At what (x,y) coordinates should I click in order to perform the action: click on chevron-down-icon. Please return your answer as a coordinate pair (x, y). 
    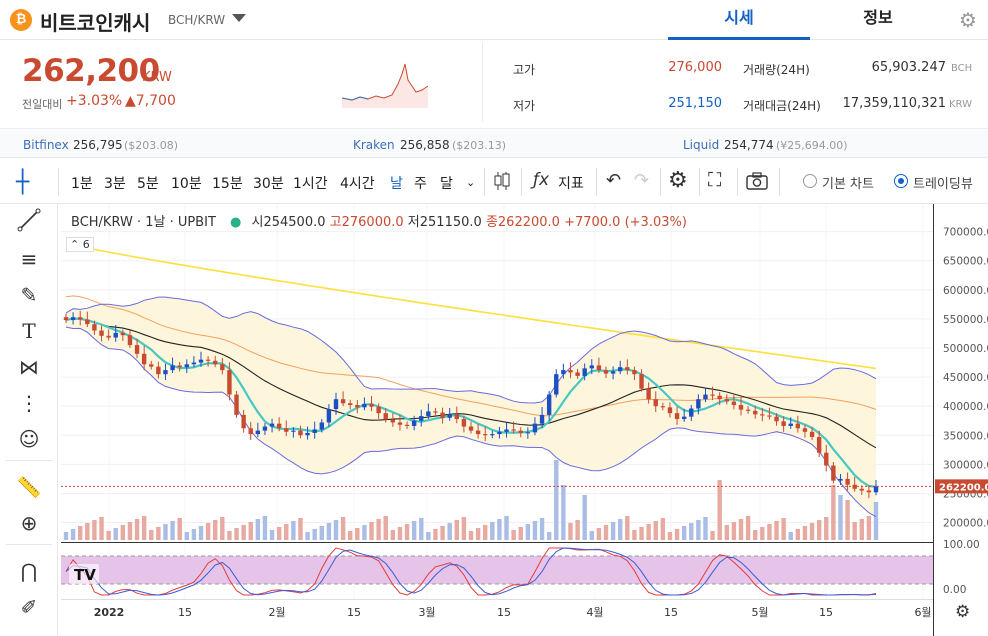
    Looking at the image, I should click on (239, 18).